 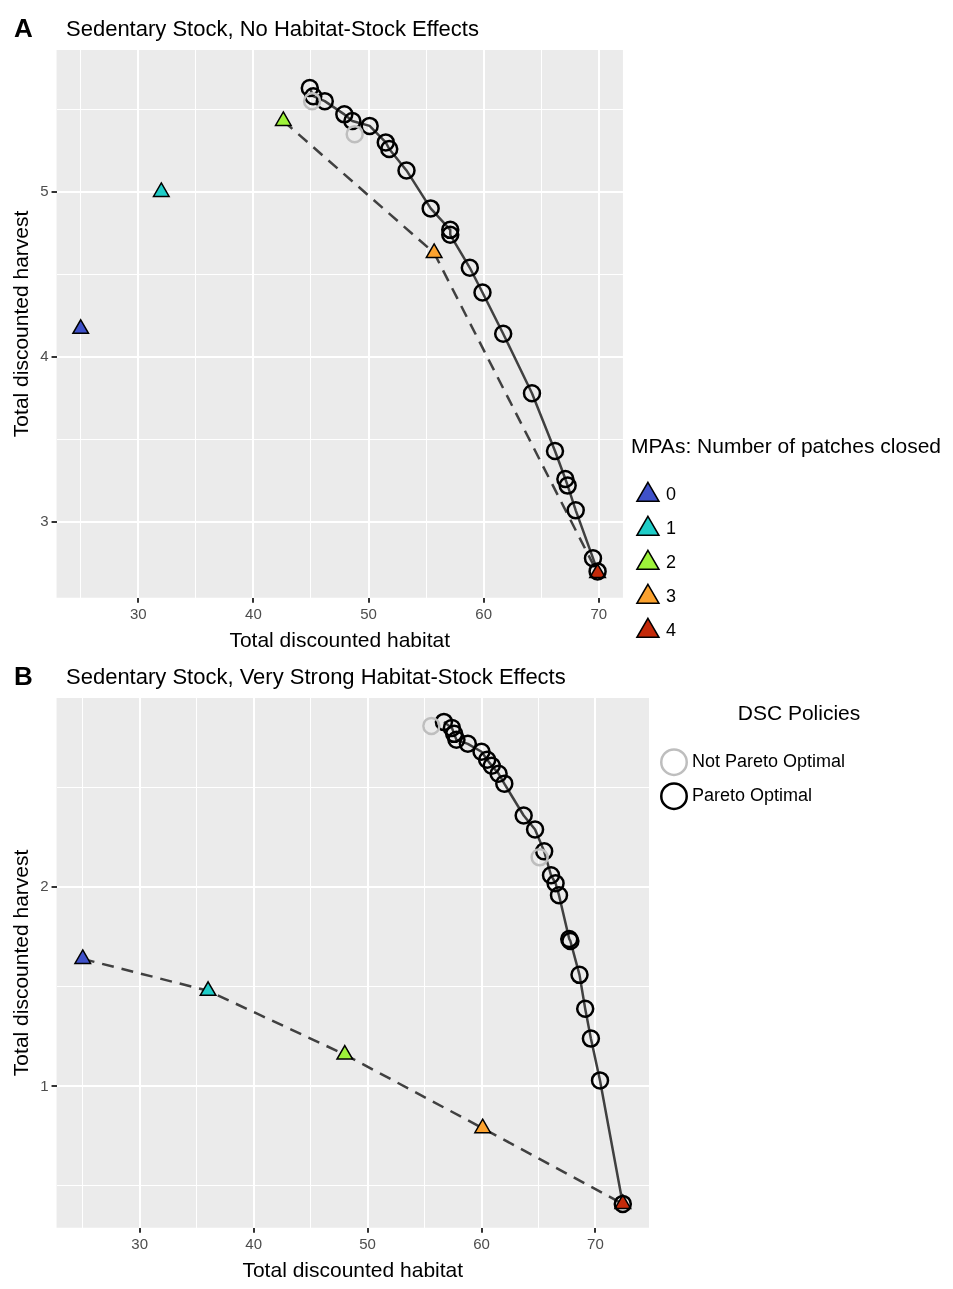 I want to click on legend-label: 1, so click(x=670, y=527).